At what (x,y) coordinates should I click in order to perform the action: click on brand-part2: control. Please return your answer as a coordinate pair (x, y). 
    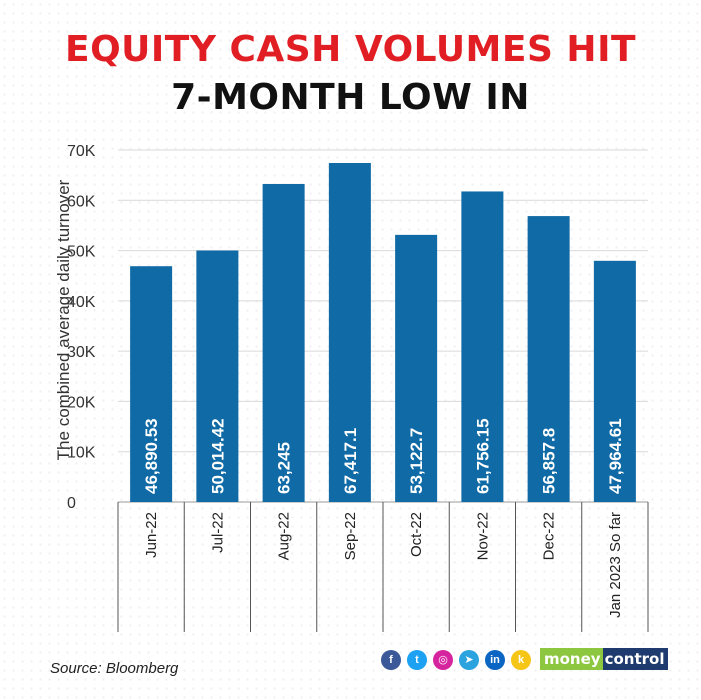
    Looking at the image, I should click on (635, 659).